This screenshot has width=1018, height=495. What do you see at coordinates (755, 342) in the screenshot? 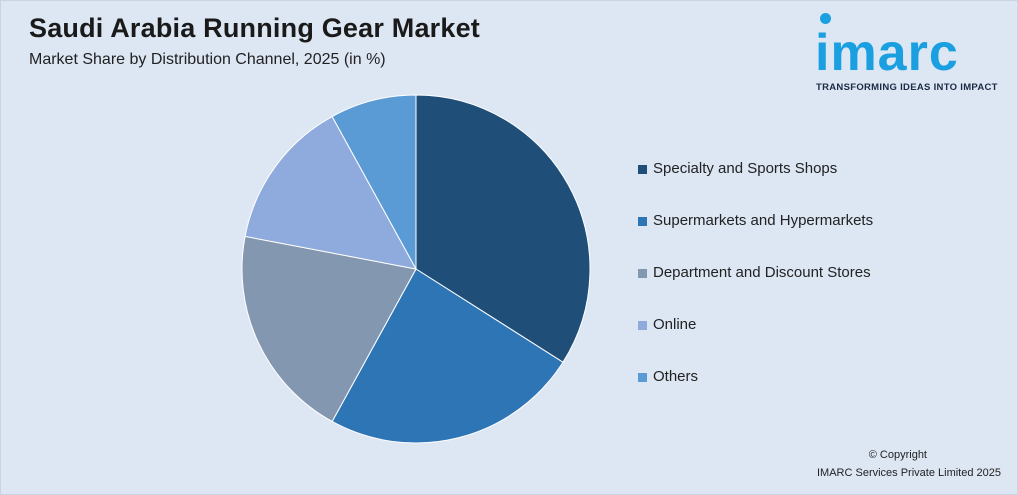
I see `legend-item: Online` at bounding box center [755, 342].